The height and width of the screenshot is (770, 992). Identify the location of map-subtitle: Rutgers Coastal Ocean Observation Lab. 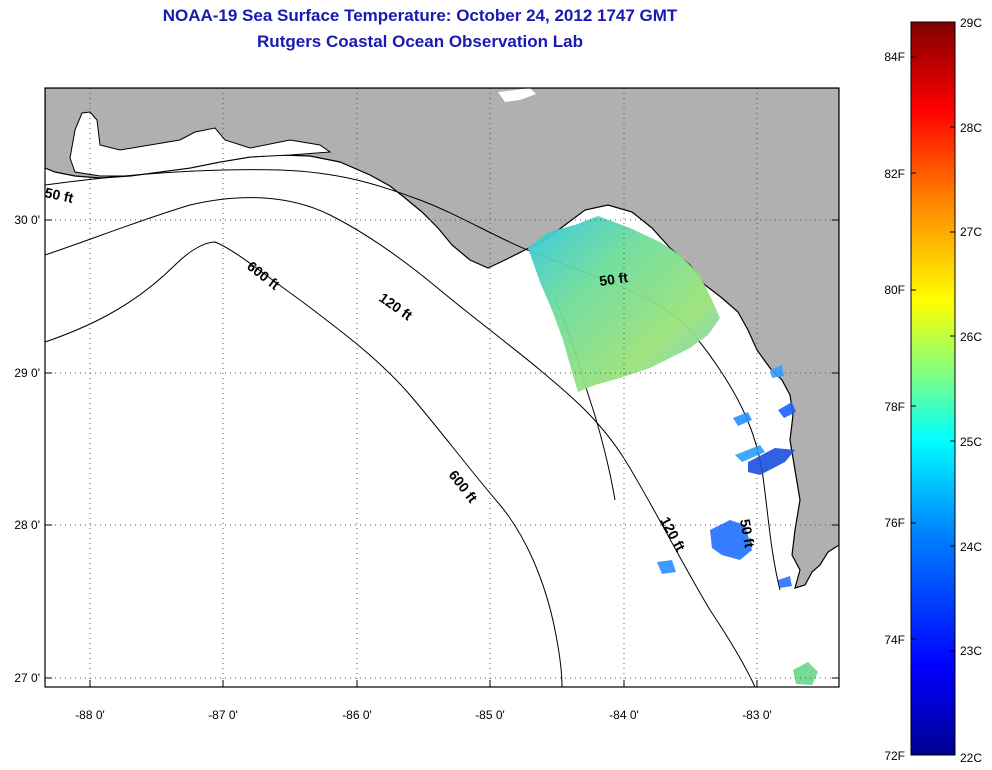
(420, 41).